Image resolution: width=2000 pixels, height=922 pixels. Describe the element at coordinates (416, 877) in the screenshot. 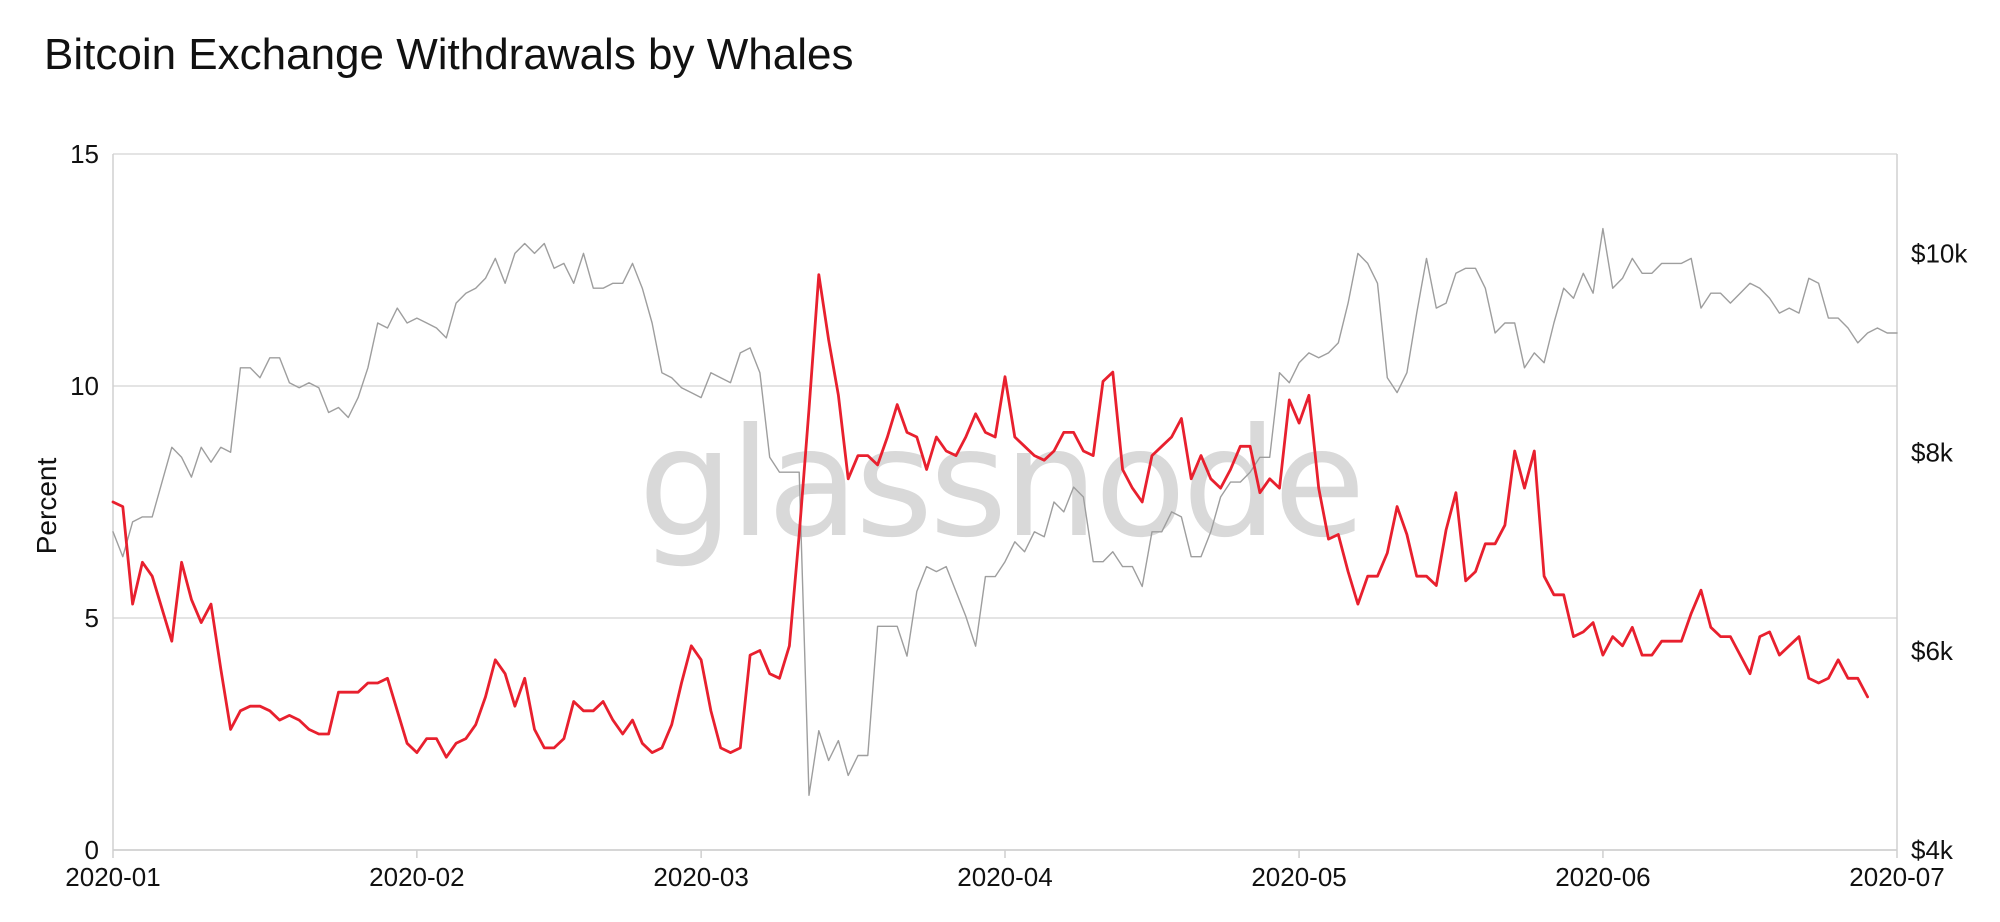

I see `x-tick-label-1: 2020-02` at that location.